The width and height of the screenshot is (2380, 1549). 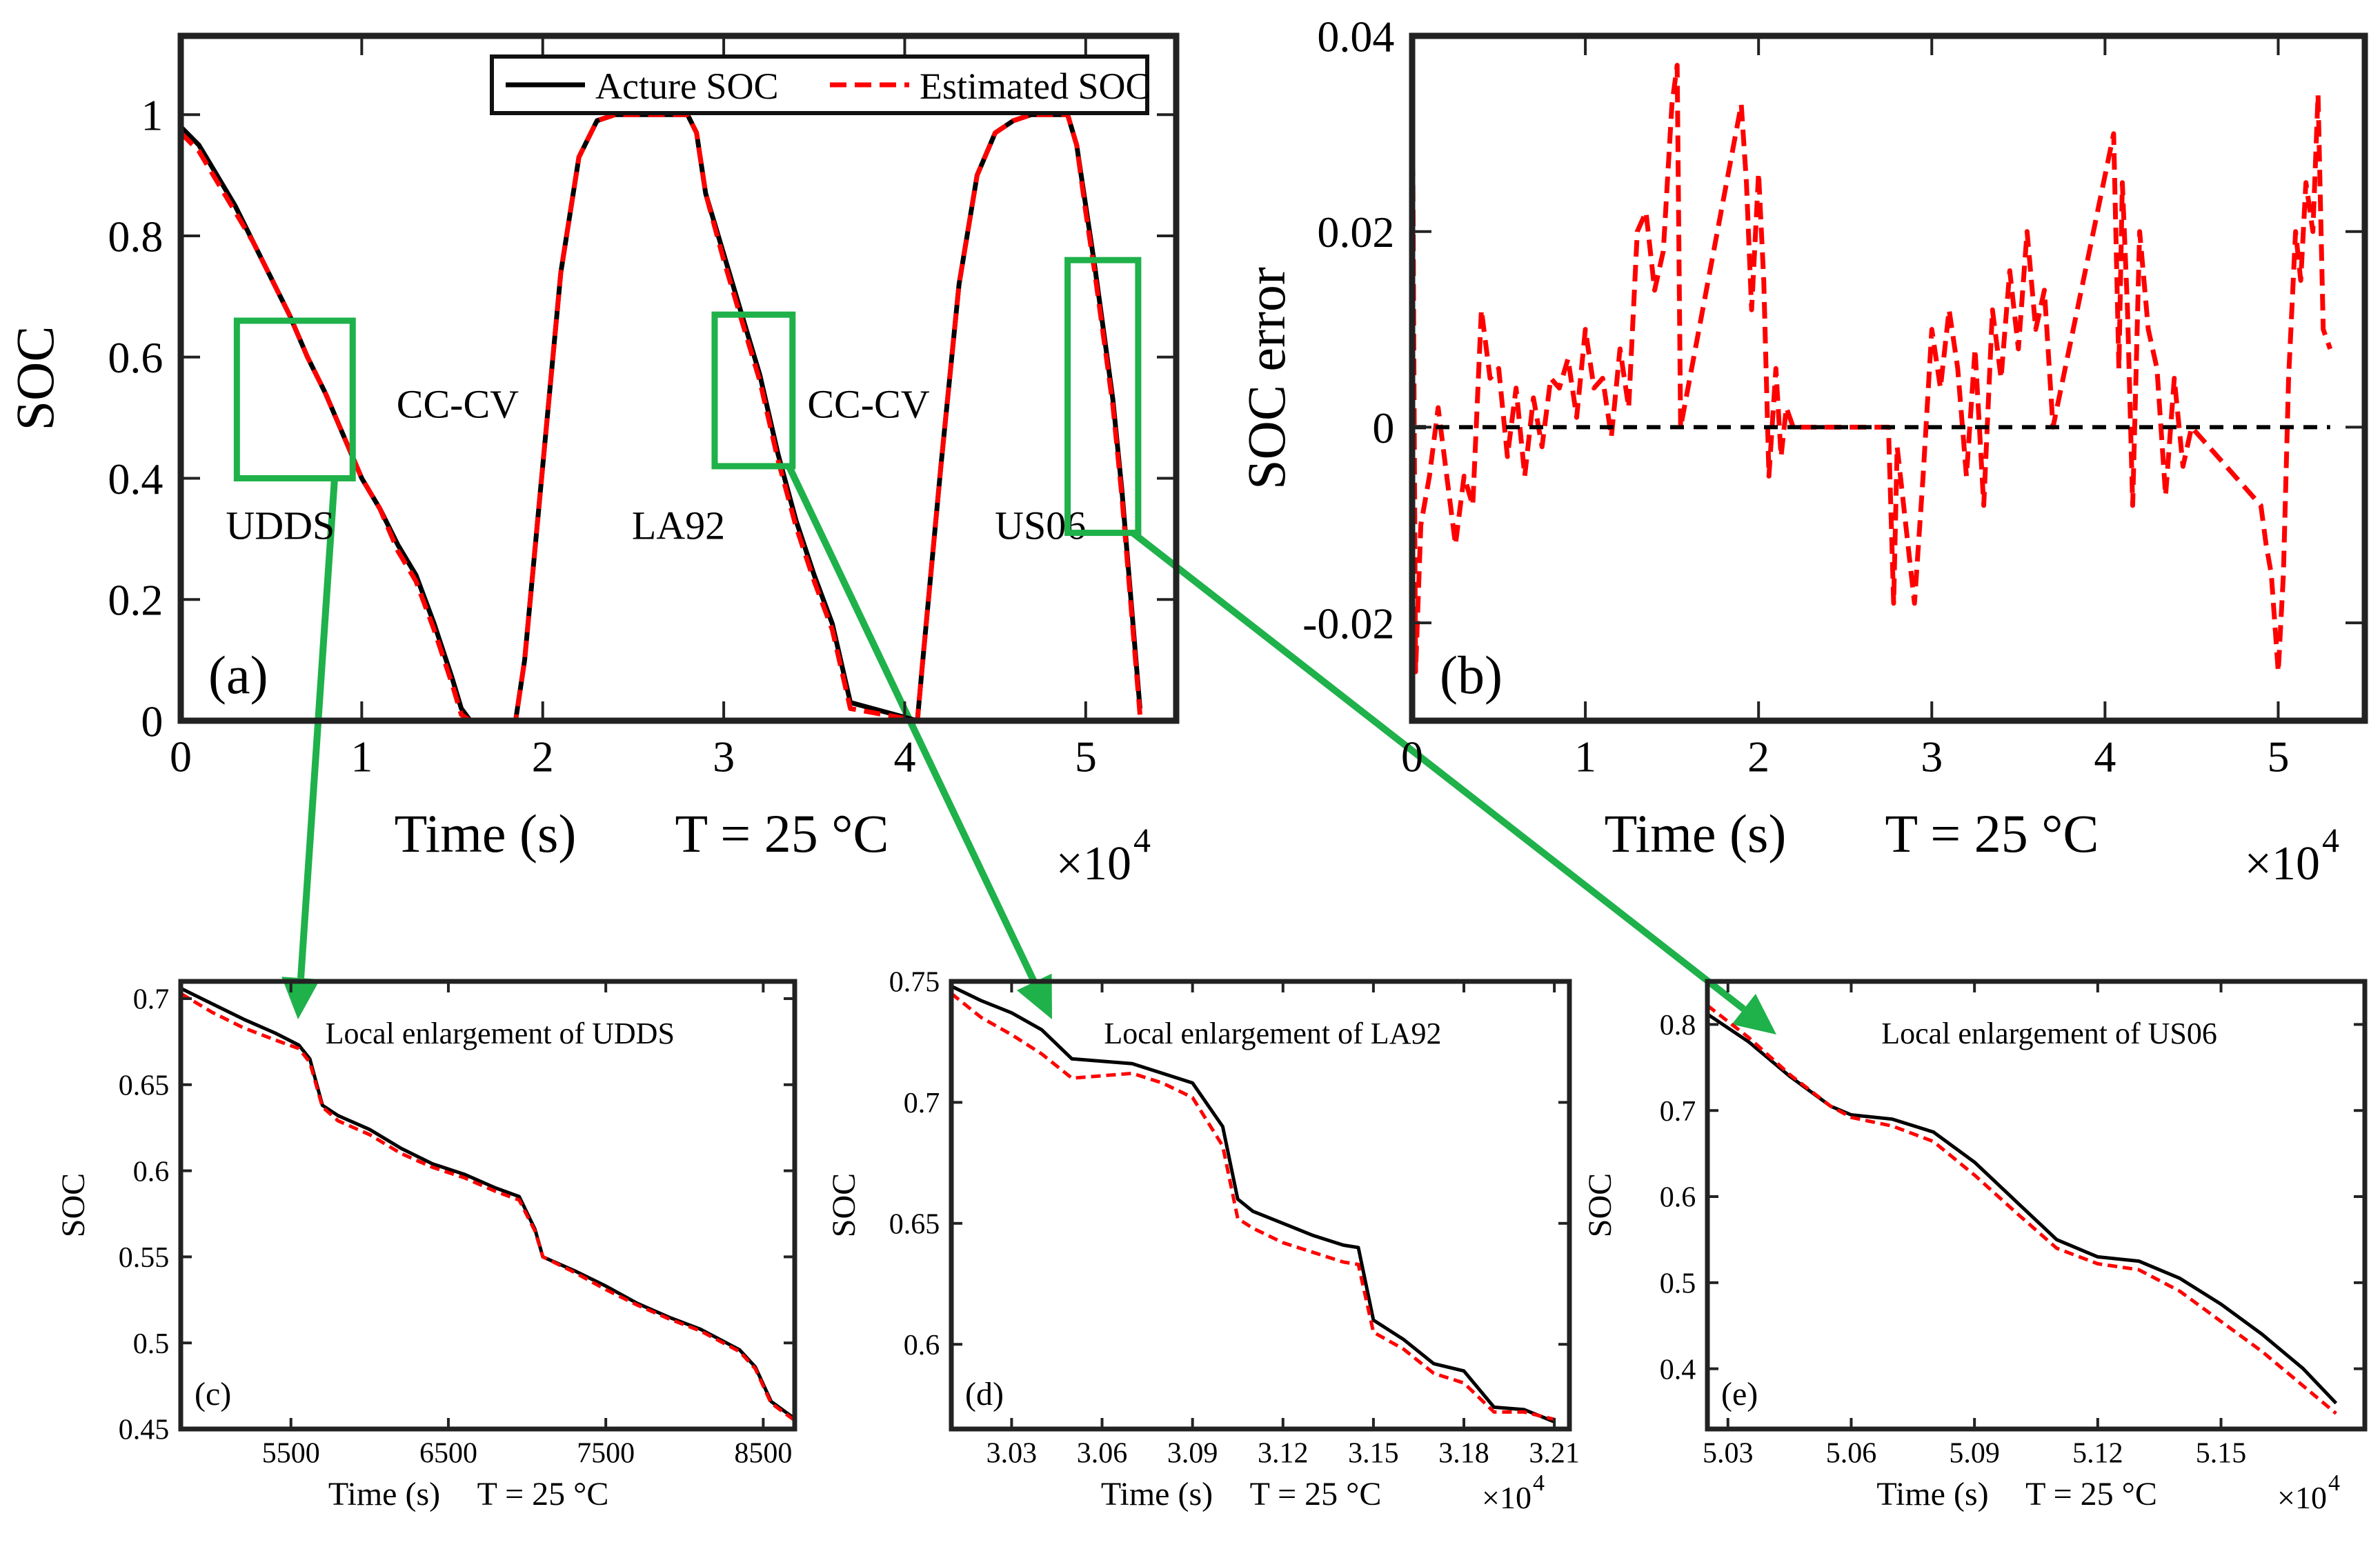 What do you see at coordinates (1103, 397) in the screenshot?
I see `zoom-box-us06` at bounding box center [1103, 397].